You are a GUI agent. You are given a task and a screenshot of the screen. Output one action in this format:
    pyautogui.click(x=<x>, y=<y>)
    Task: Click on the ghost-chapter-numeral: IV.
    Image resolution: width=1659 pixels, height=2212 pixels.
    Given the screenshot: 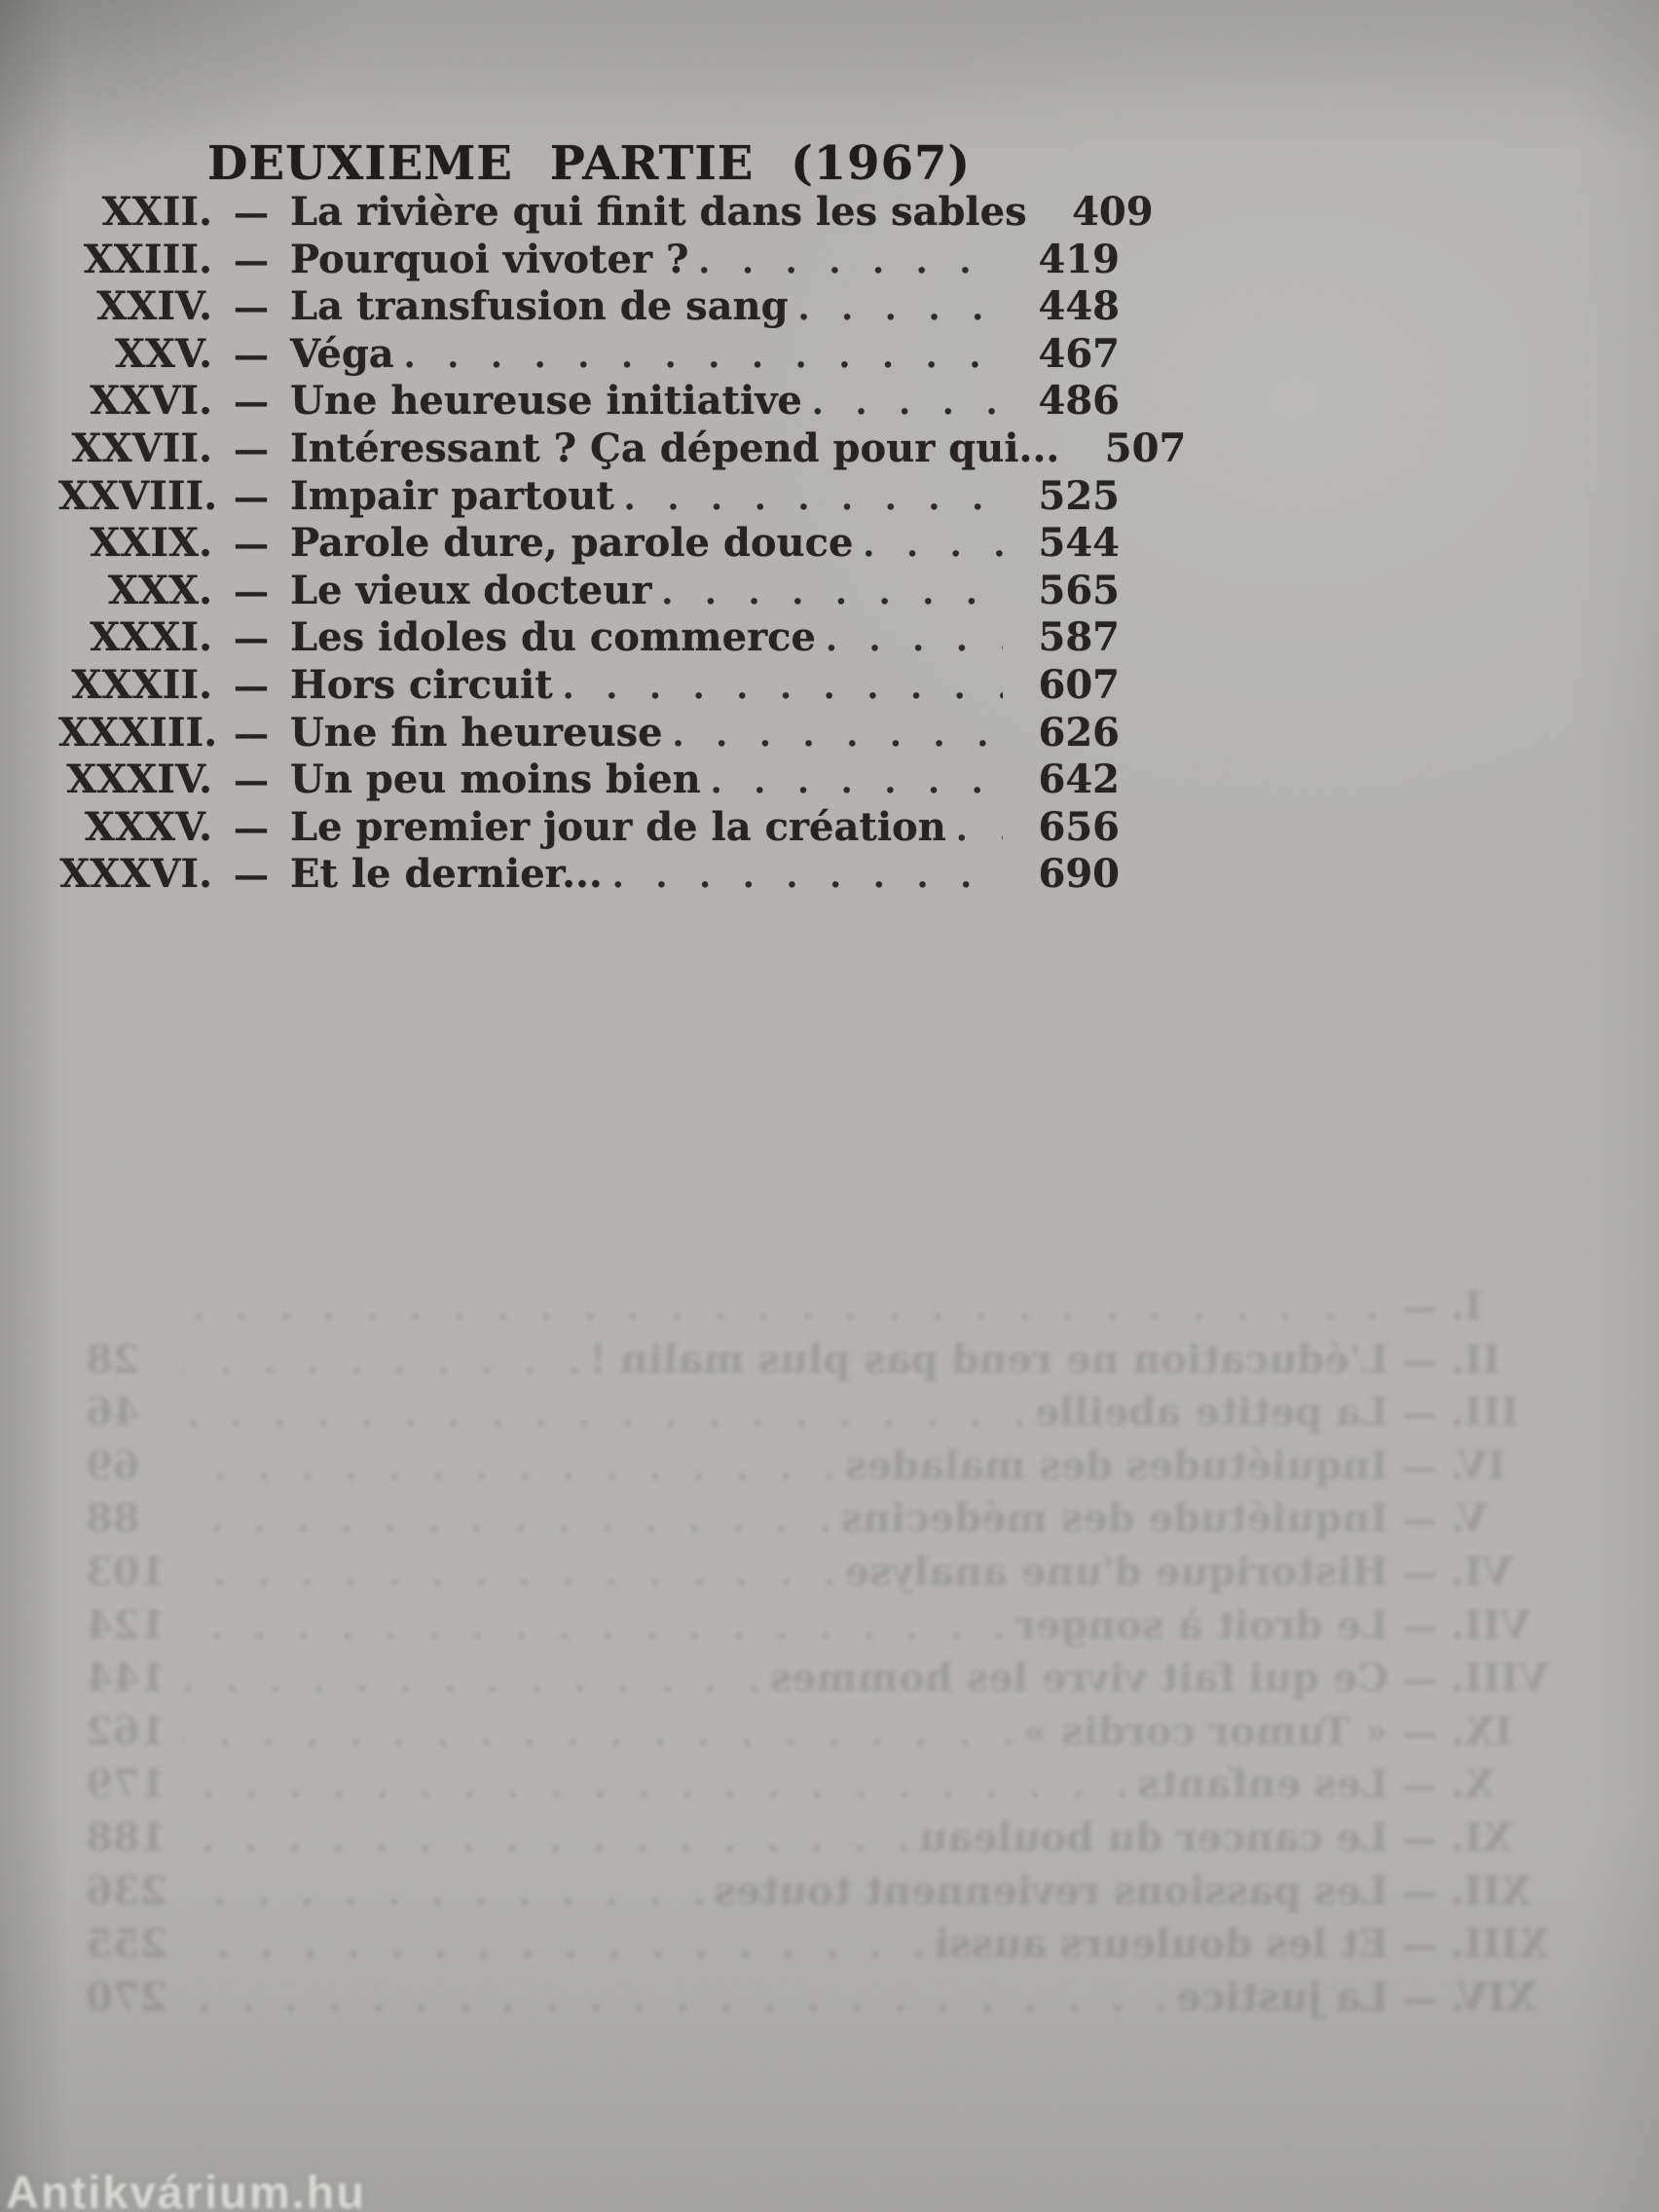 What is the action you would take?
    pyautogui.click(x=1478, y=1465)
    